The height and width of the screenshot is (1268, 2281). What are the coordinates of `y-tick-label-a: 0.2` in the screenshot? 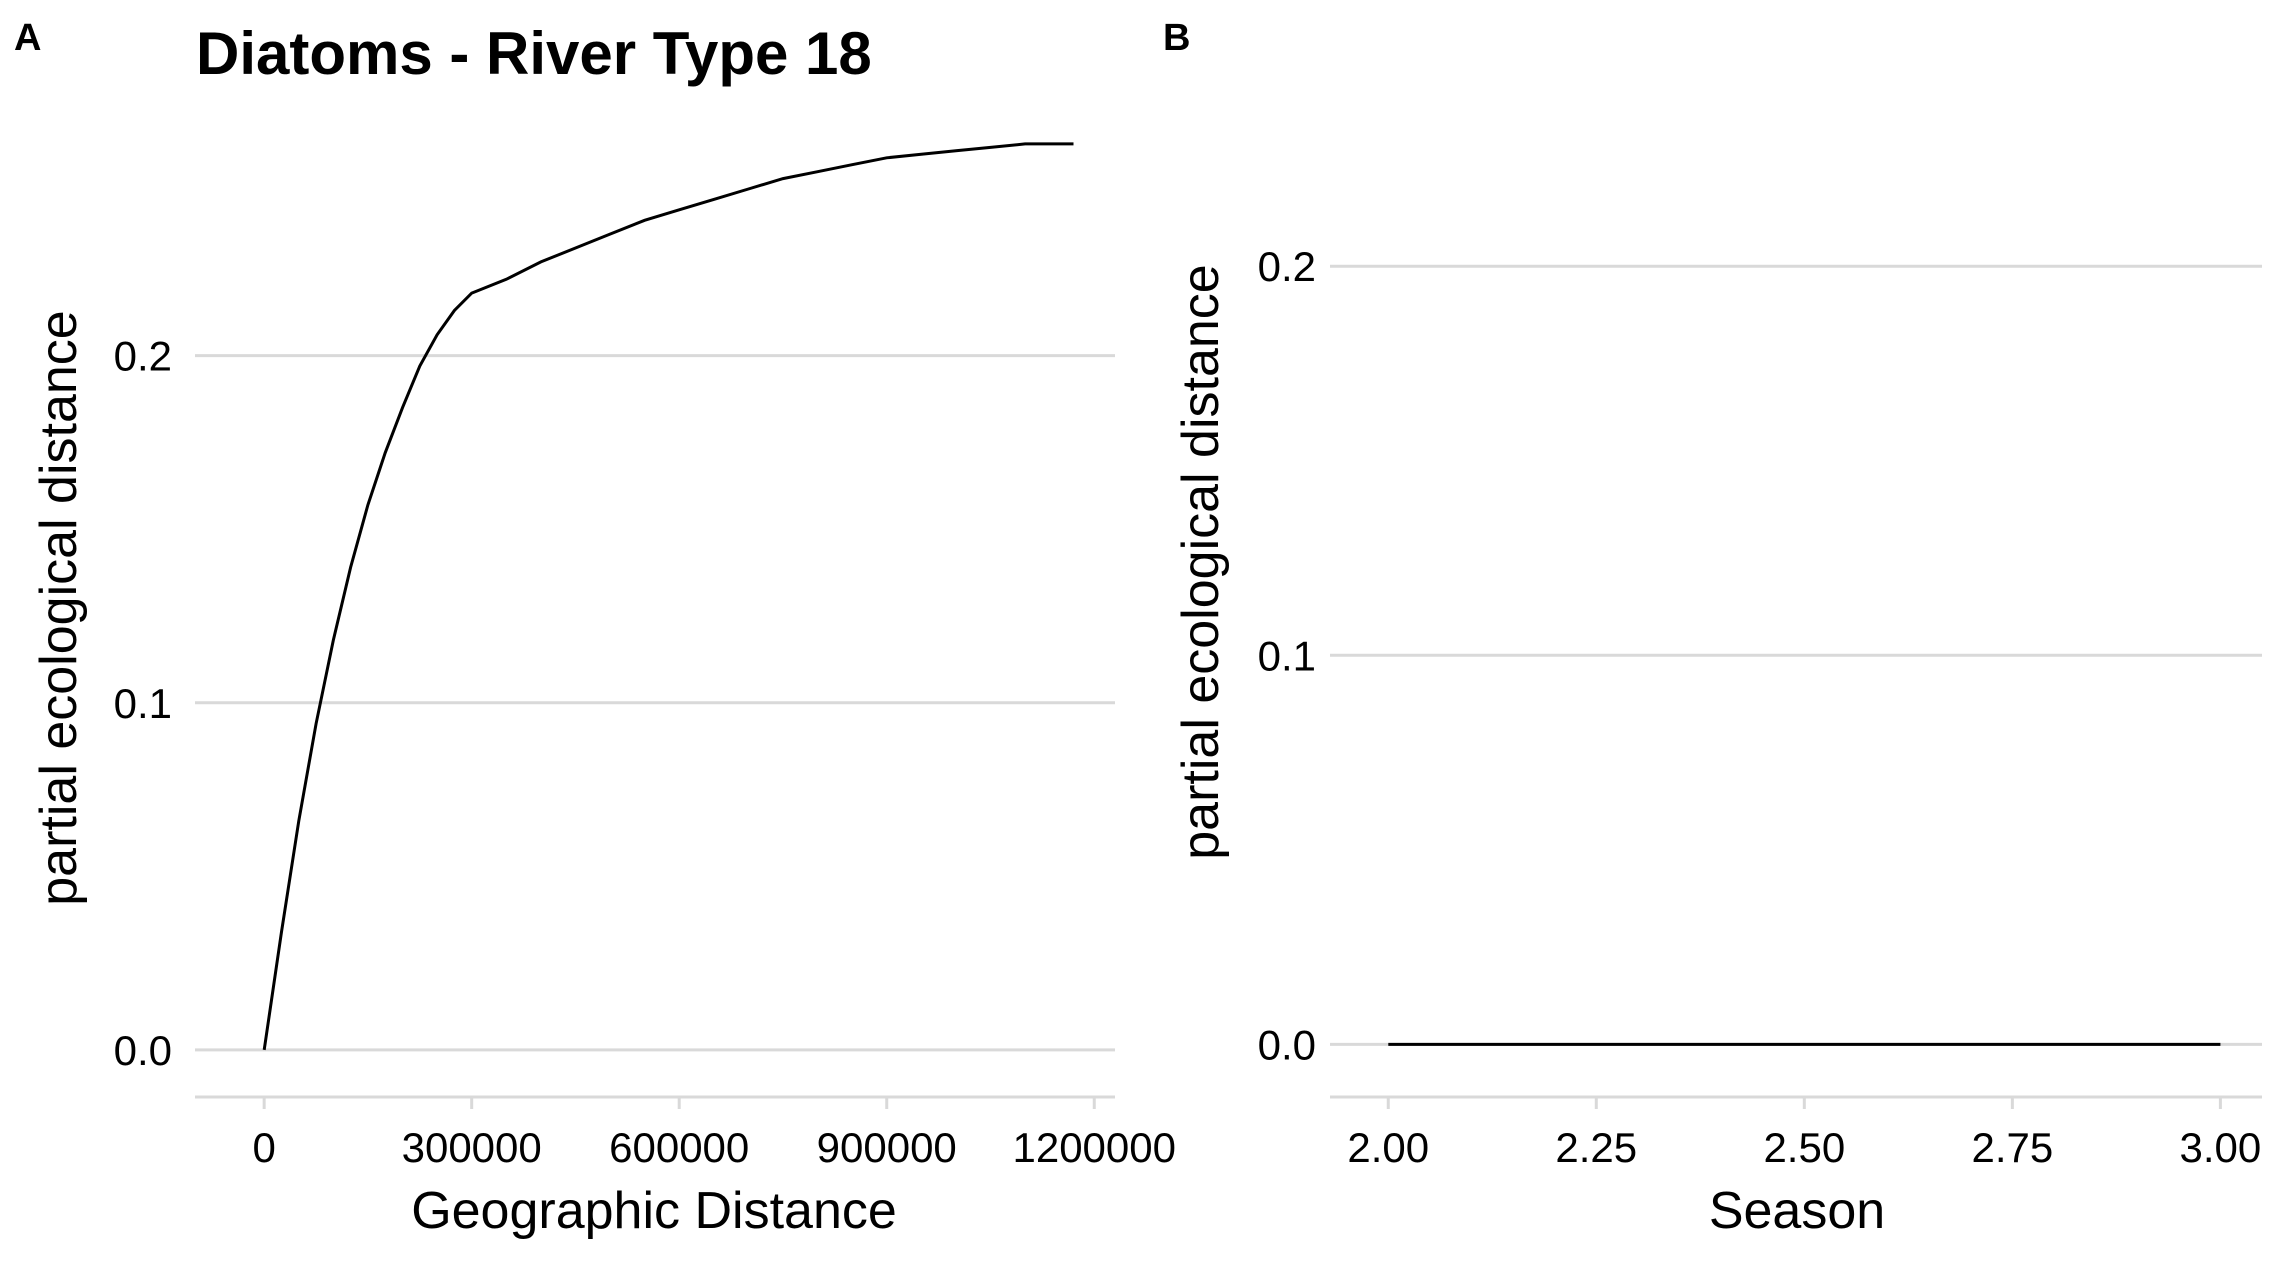 It's located at (143, 356).